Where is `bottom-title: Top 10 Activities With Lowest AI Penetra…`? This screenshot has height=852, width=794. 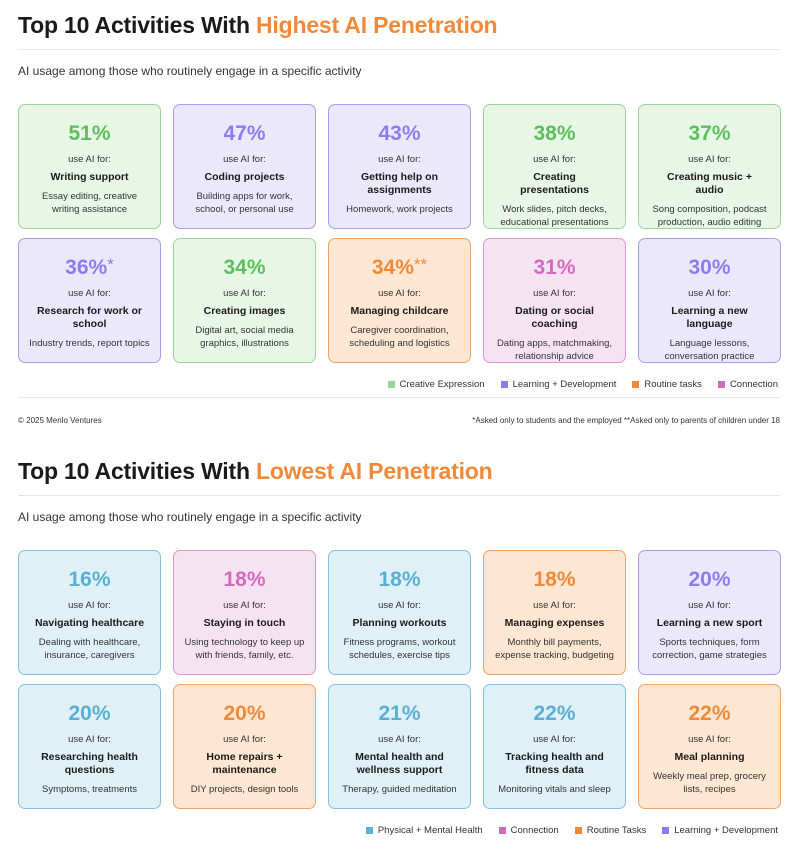 bottom-title: Top 10 Activities With Lowest AI Penetra… is located at coordinates (399, 471).